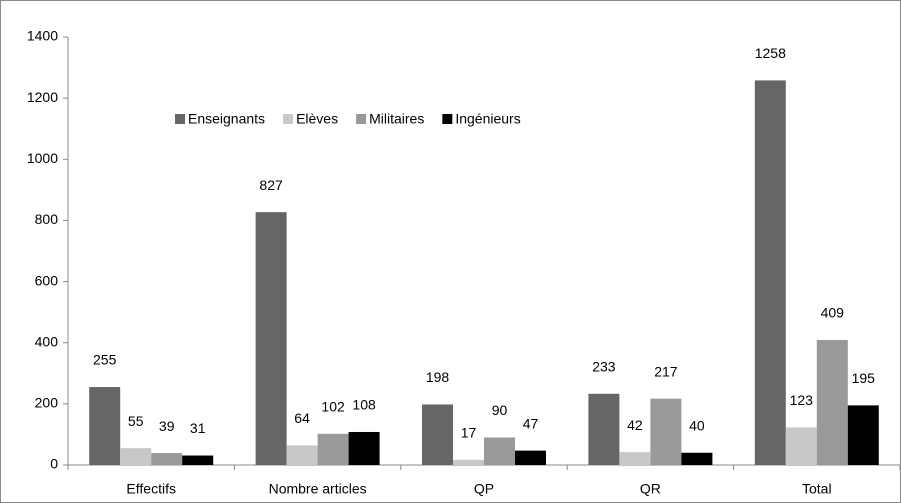 The height and width of the screenshot is (503, 901). I want to click on value-label: 39, so click(167, 426).